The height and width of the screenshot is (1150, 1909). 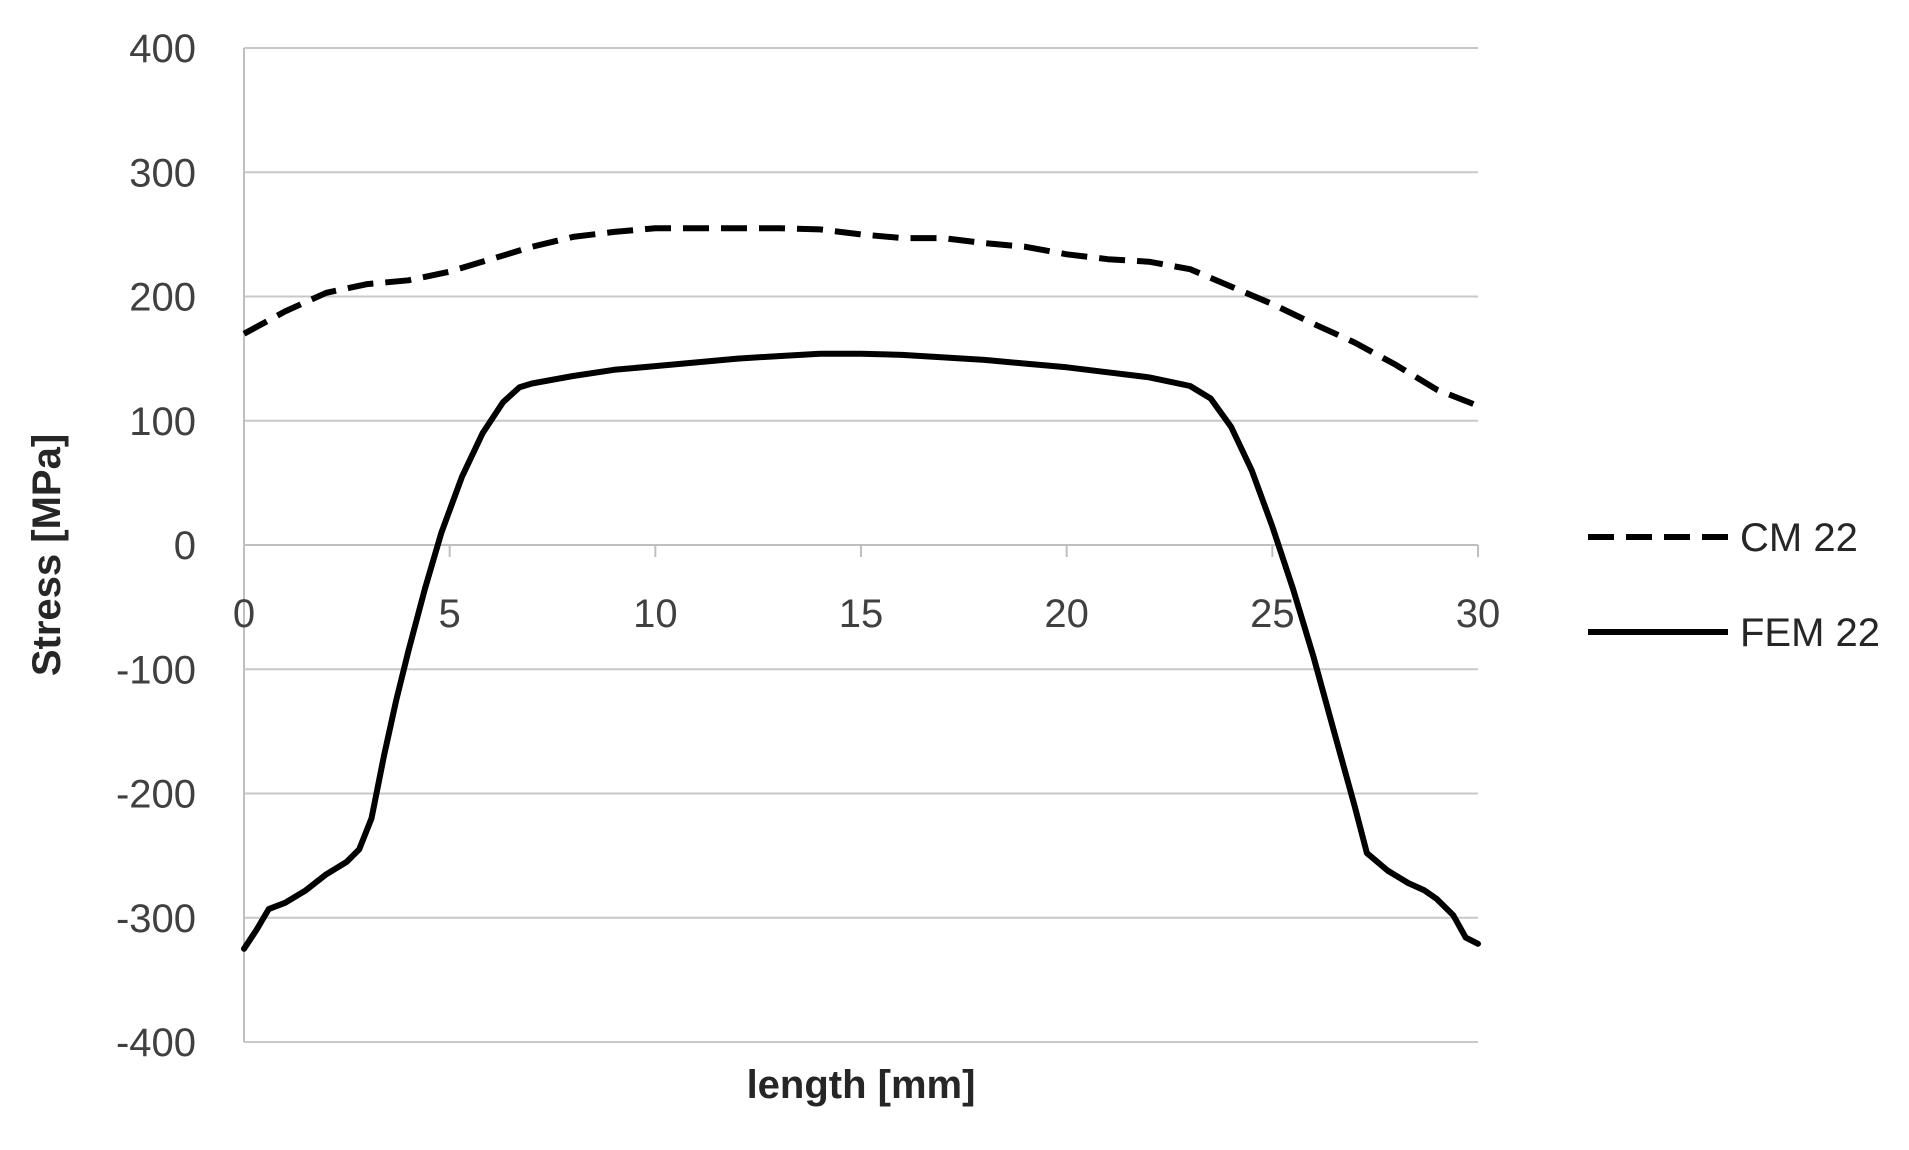 I want to click on y-tick-label: -200, so click(x=156, y=795).